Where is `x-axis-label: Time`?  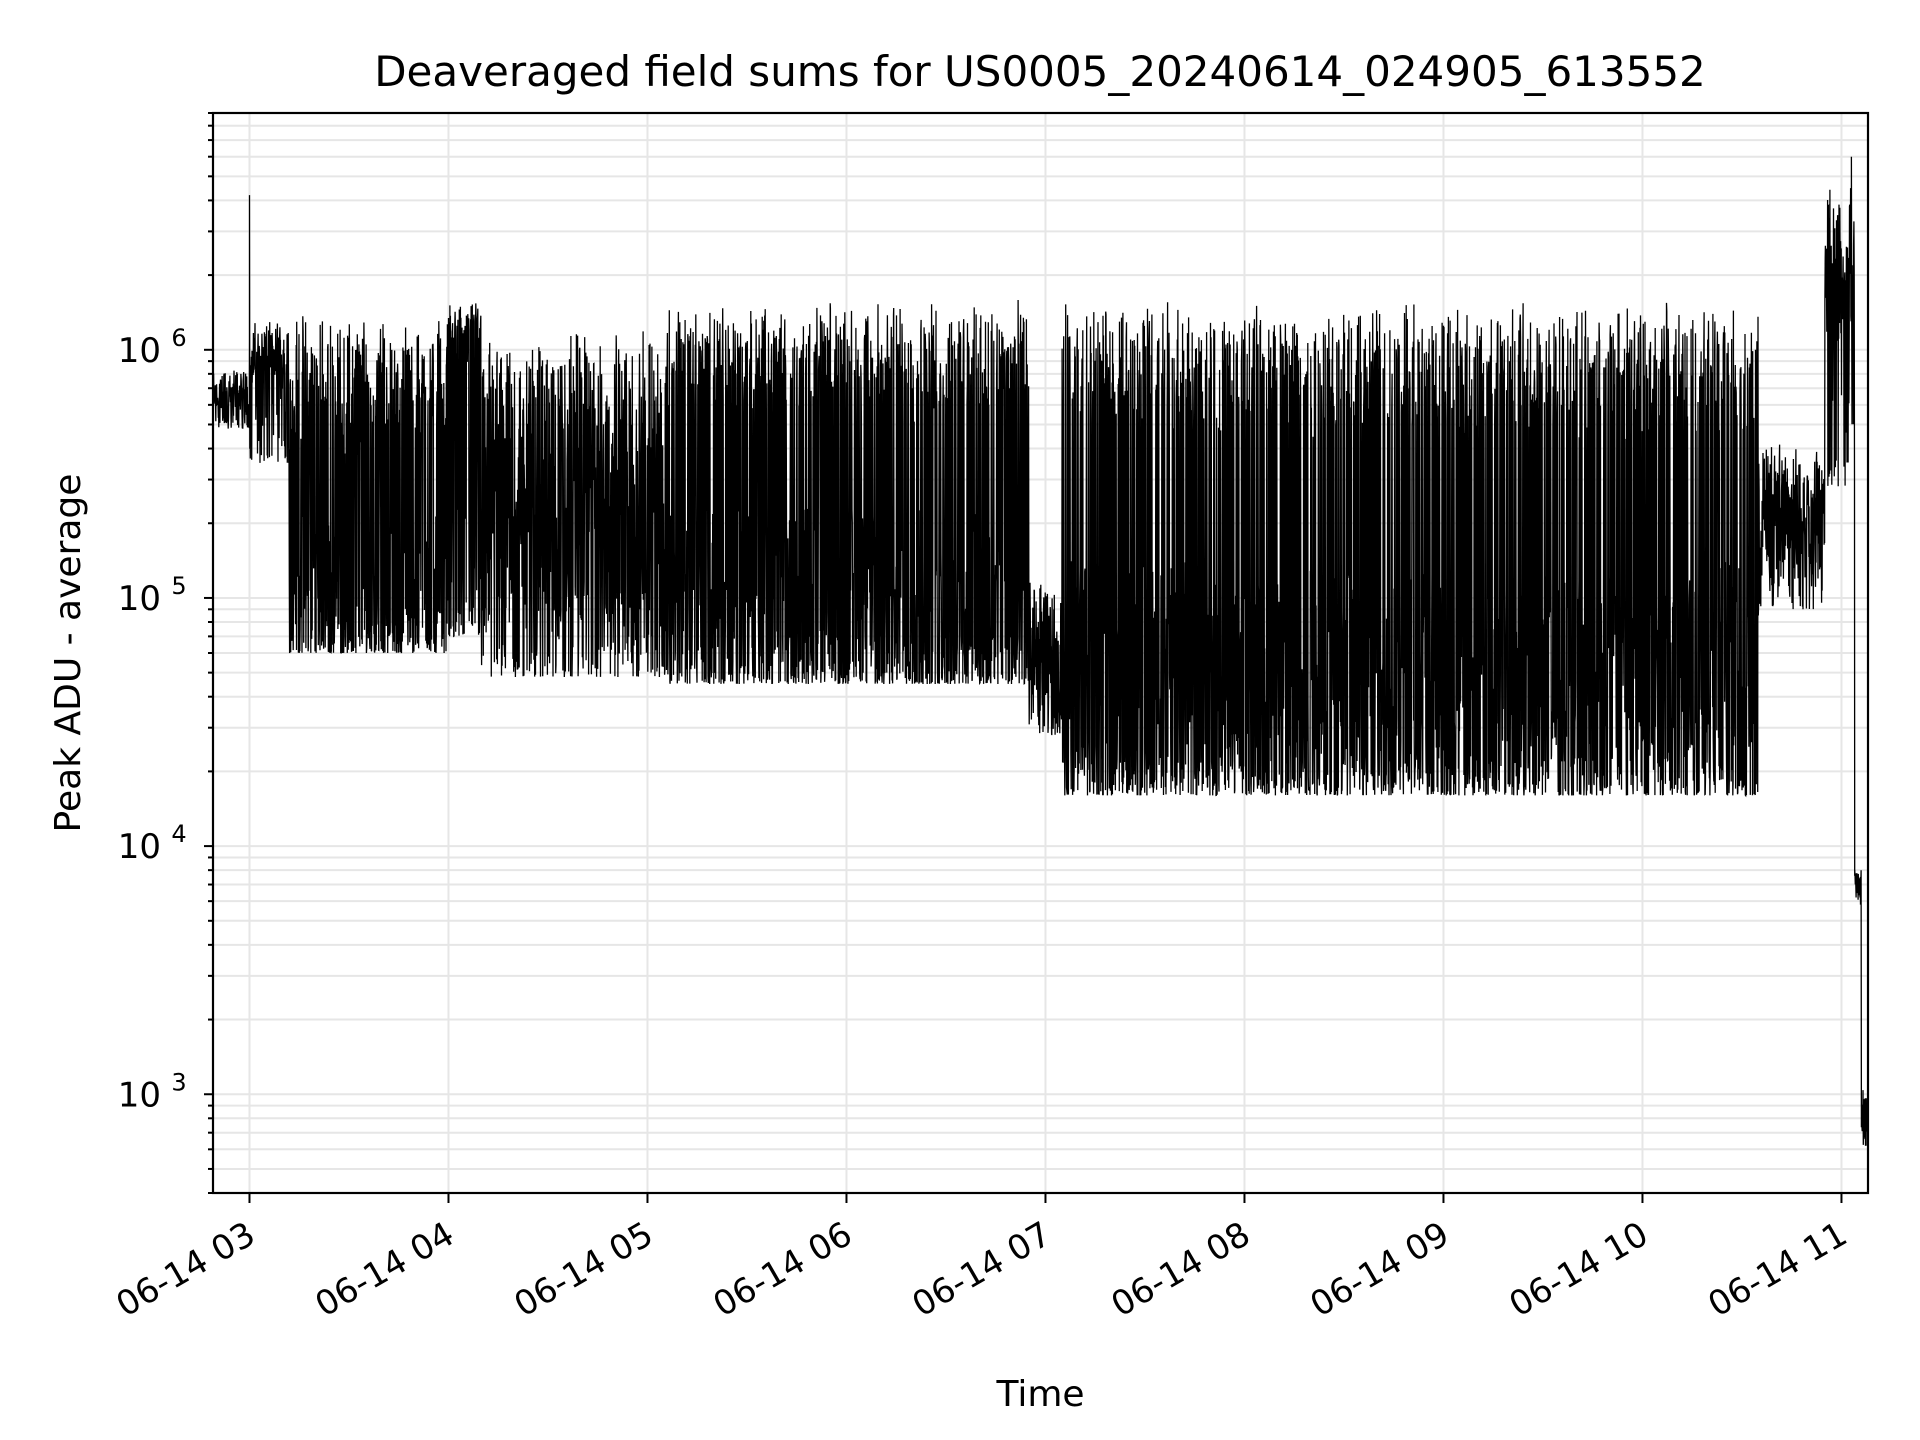 x-axis-label: Time is located at coordinates (1039, 1394).